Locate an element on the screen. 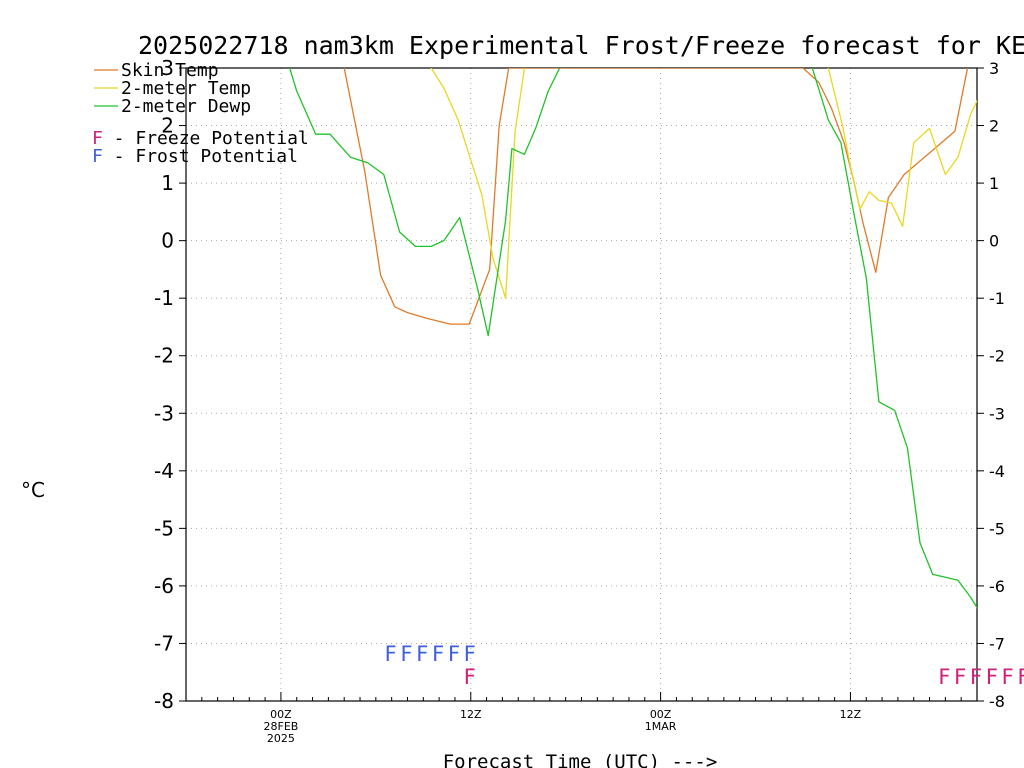 This screenshot has width=1024, height=768. legend-entry: 2-meter Dewp is located at coordinates (186, 106).